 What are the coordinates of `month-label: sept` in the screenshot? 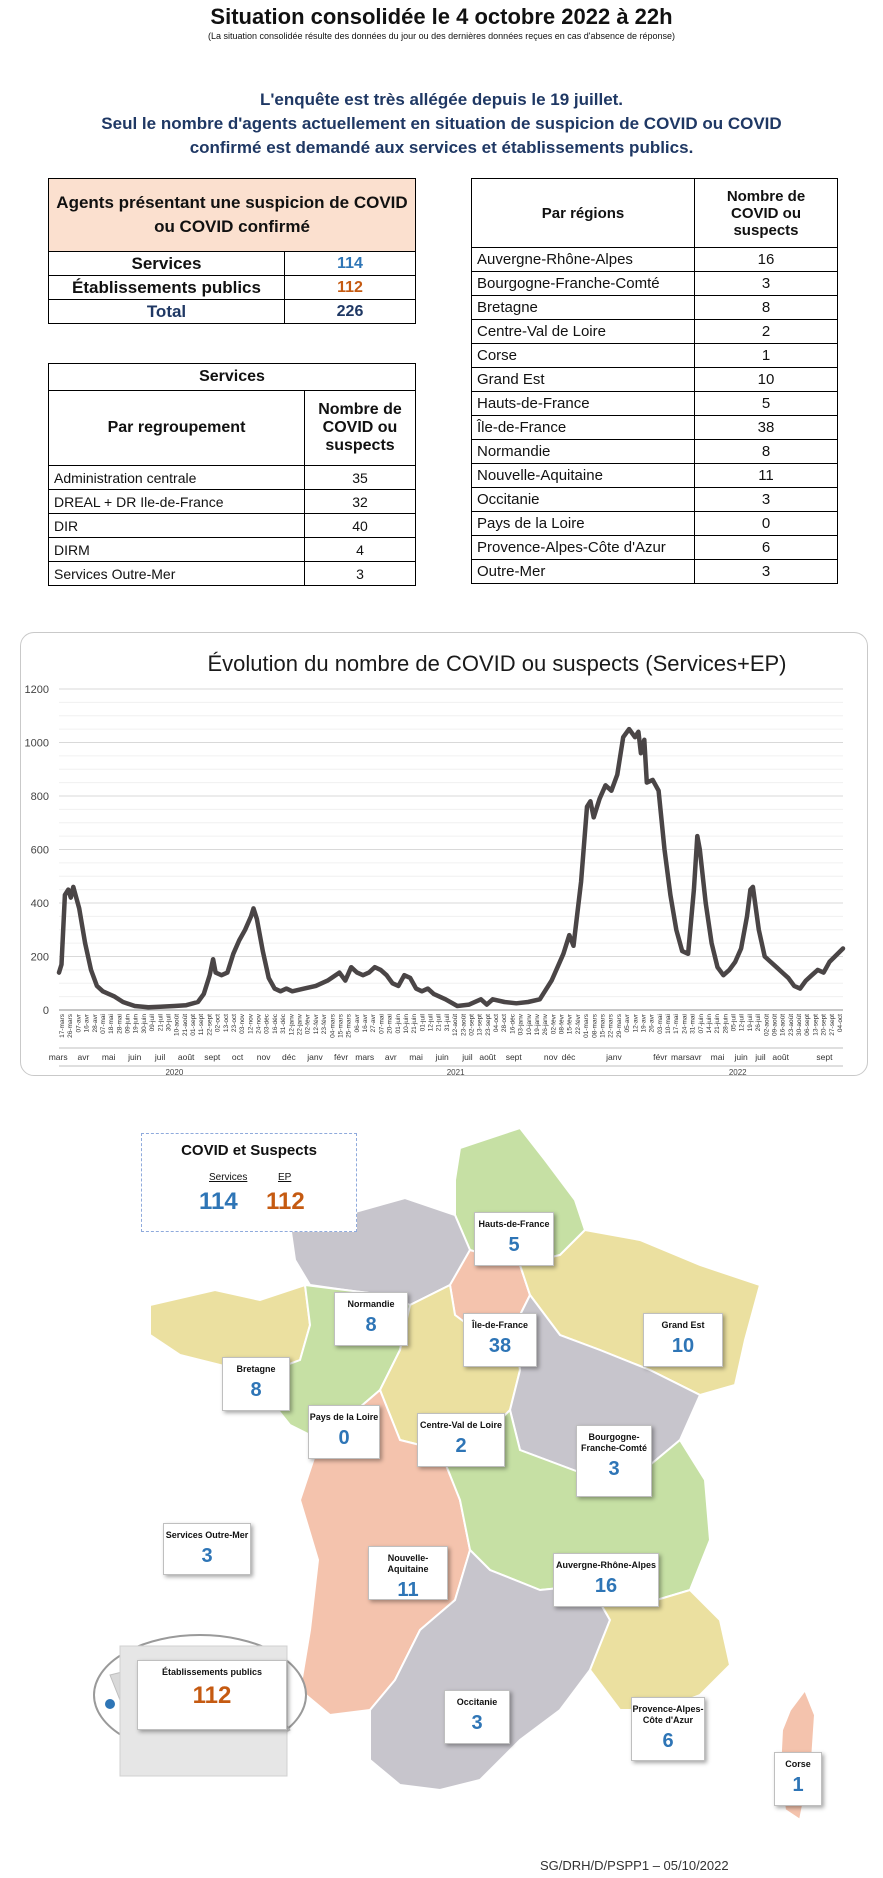 It's located at (824, 1057).